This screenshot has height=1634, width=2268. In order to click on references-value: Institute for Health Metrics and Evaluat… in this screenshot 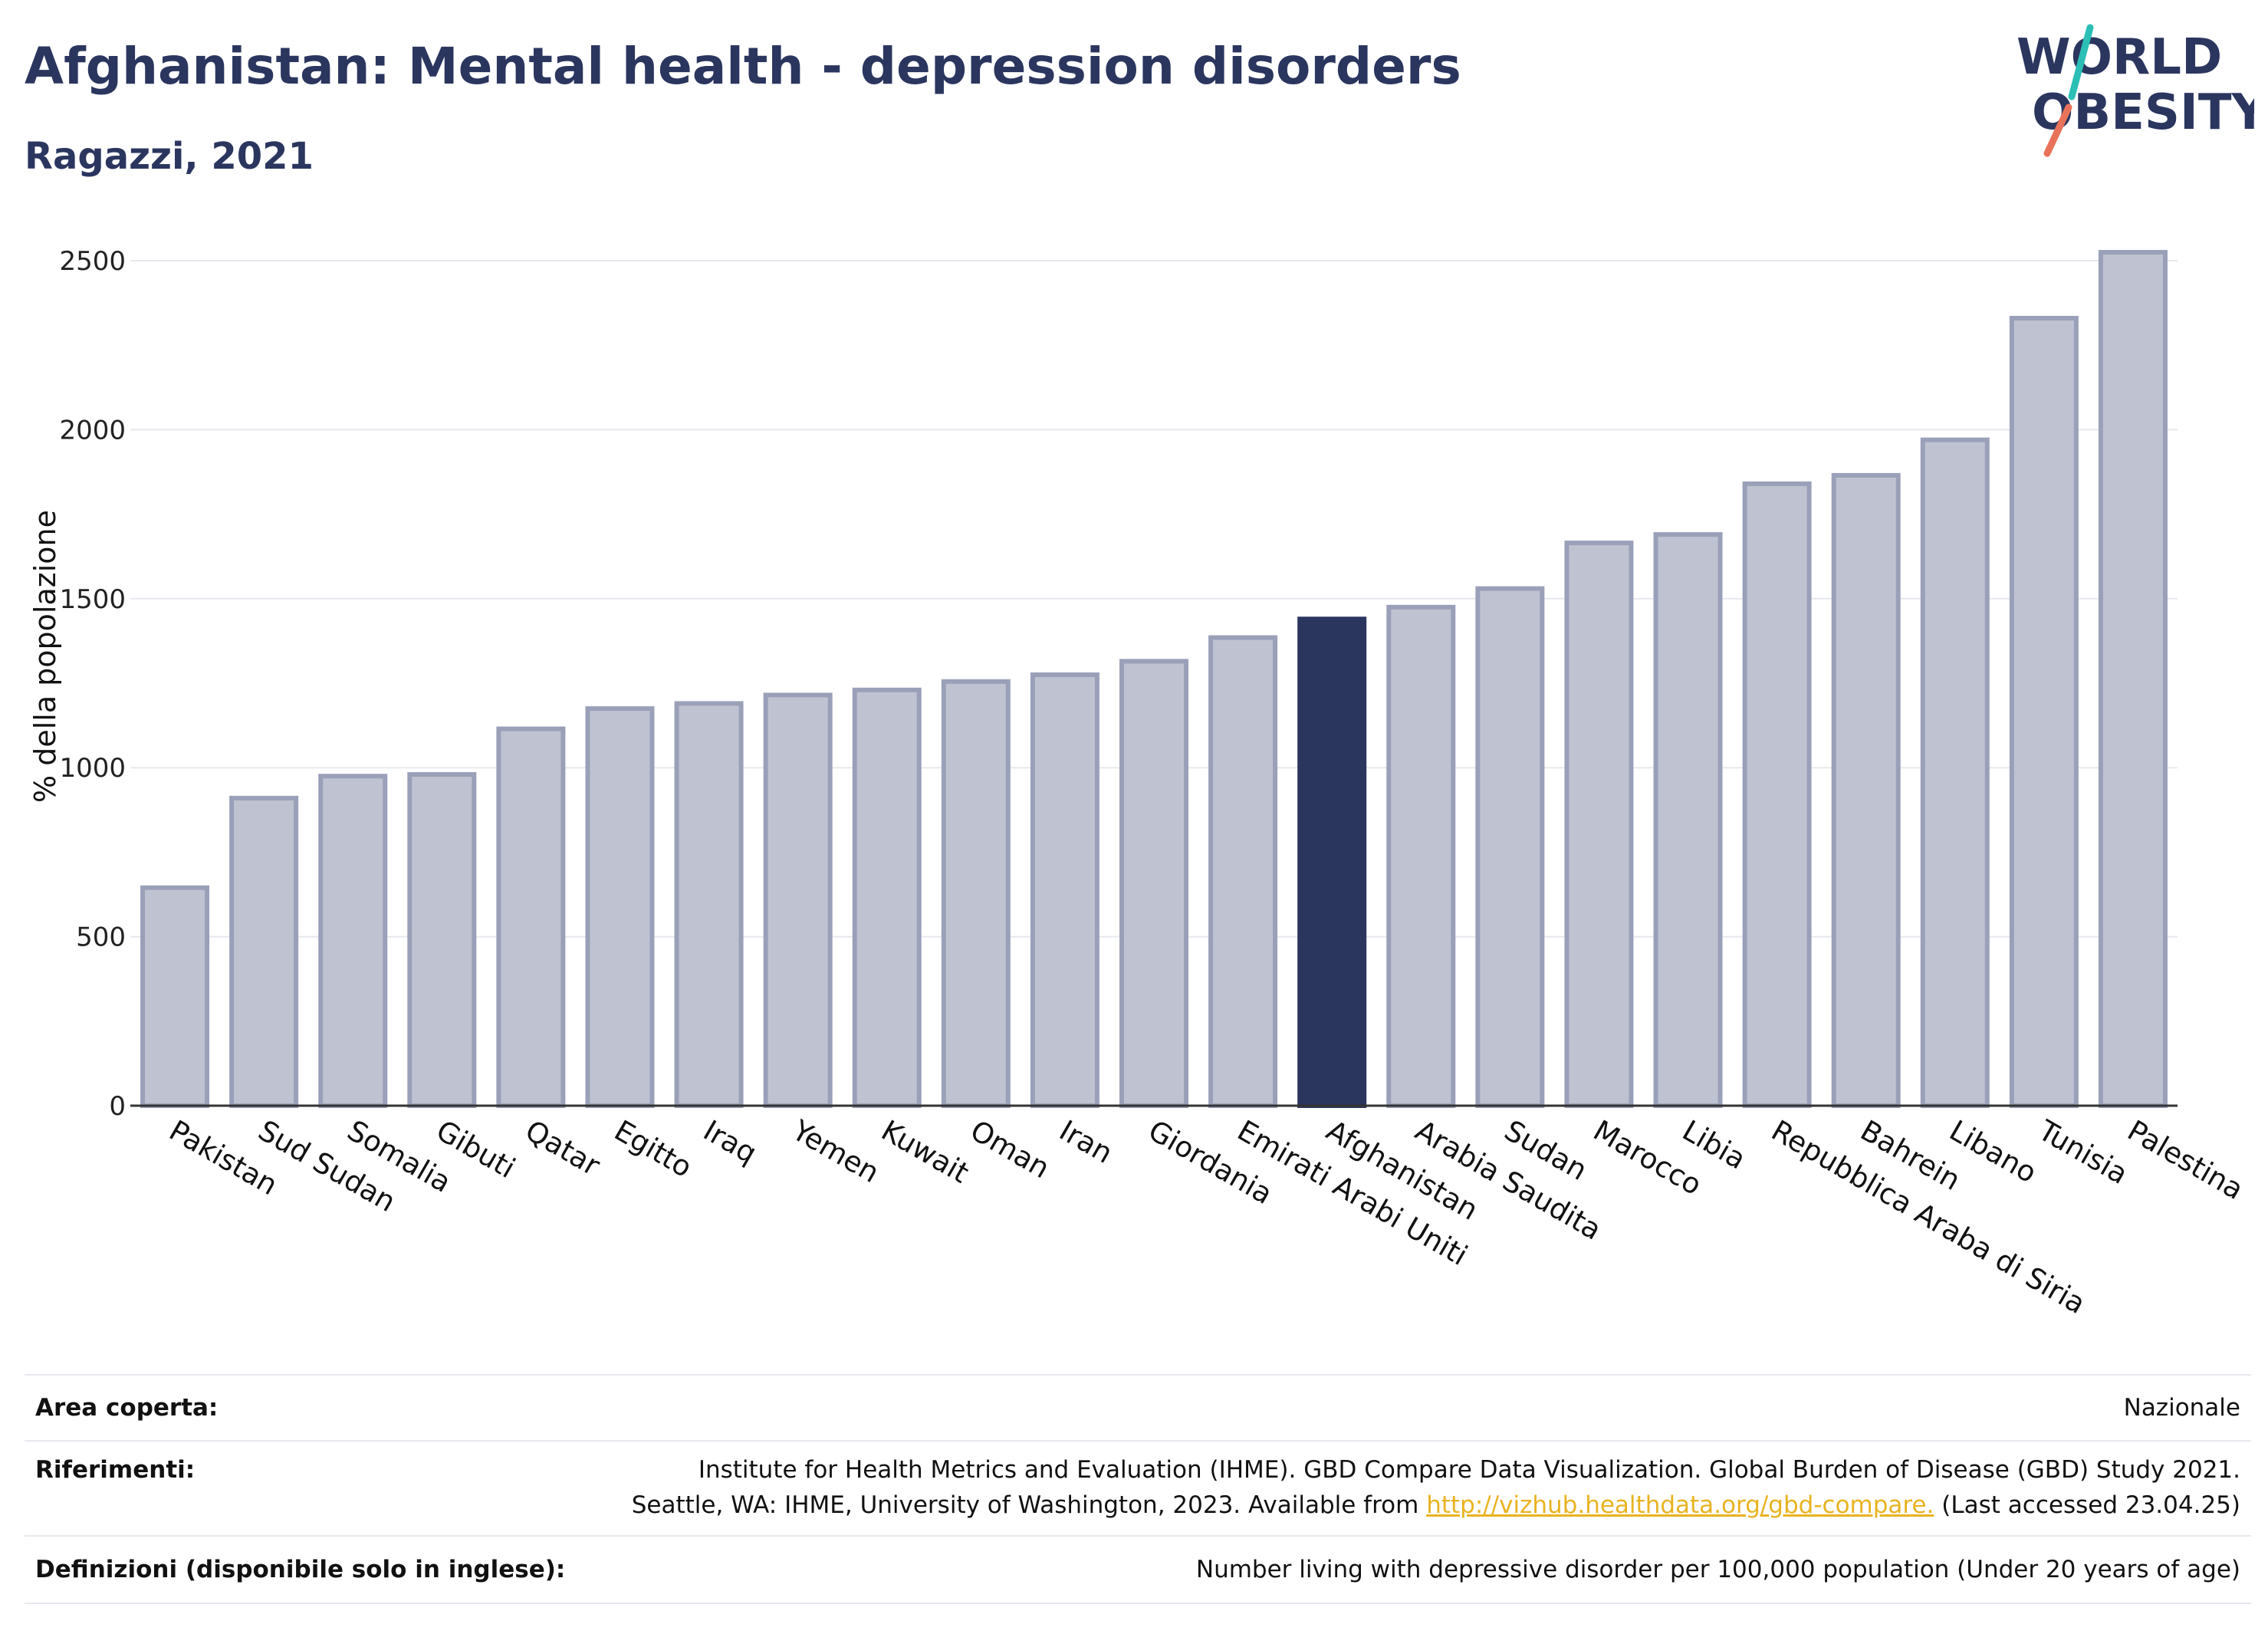, I will do `click(1441, 1488)`.